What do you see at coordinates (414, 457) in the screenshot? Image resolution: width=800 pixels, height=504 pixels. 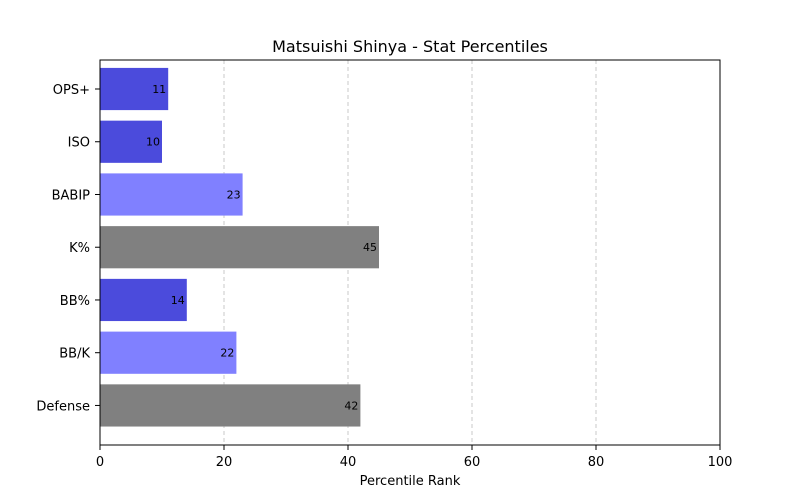 I see `x-axis: 0 20 40 60 80 100` at bounding box center [414, 457].